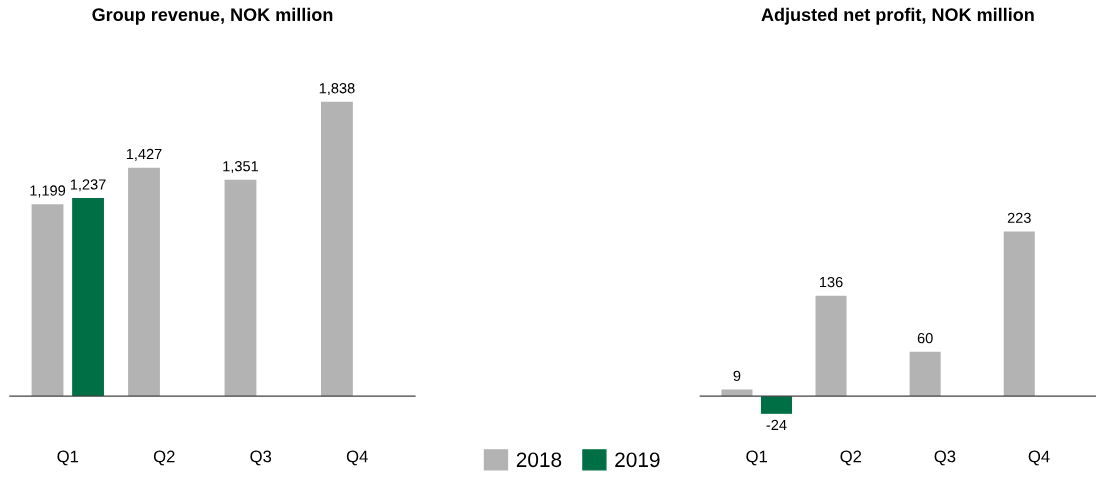 This screenshot has height=490, width=1101. Describe the element at coordinates (539, 460) in the screenshot. I see `legend-label: 2018` at that location.